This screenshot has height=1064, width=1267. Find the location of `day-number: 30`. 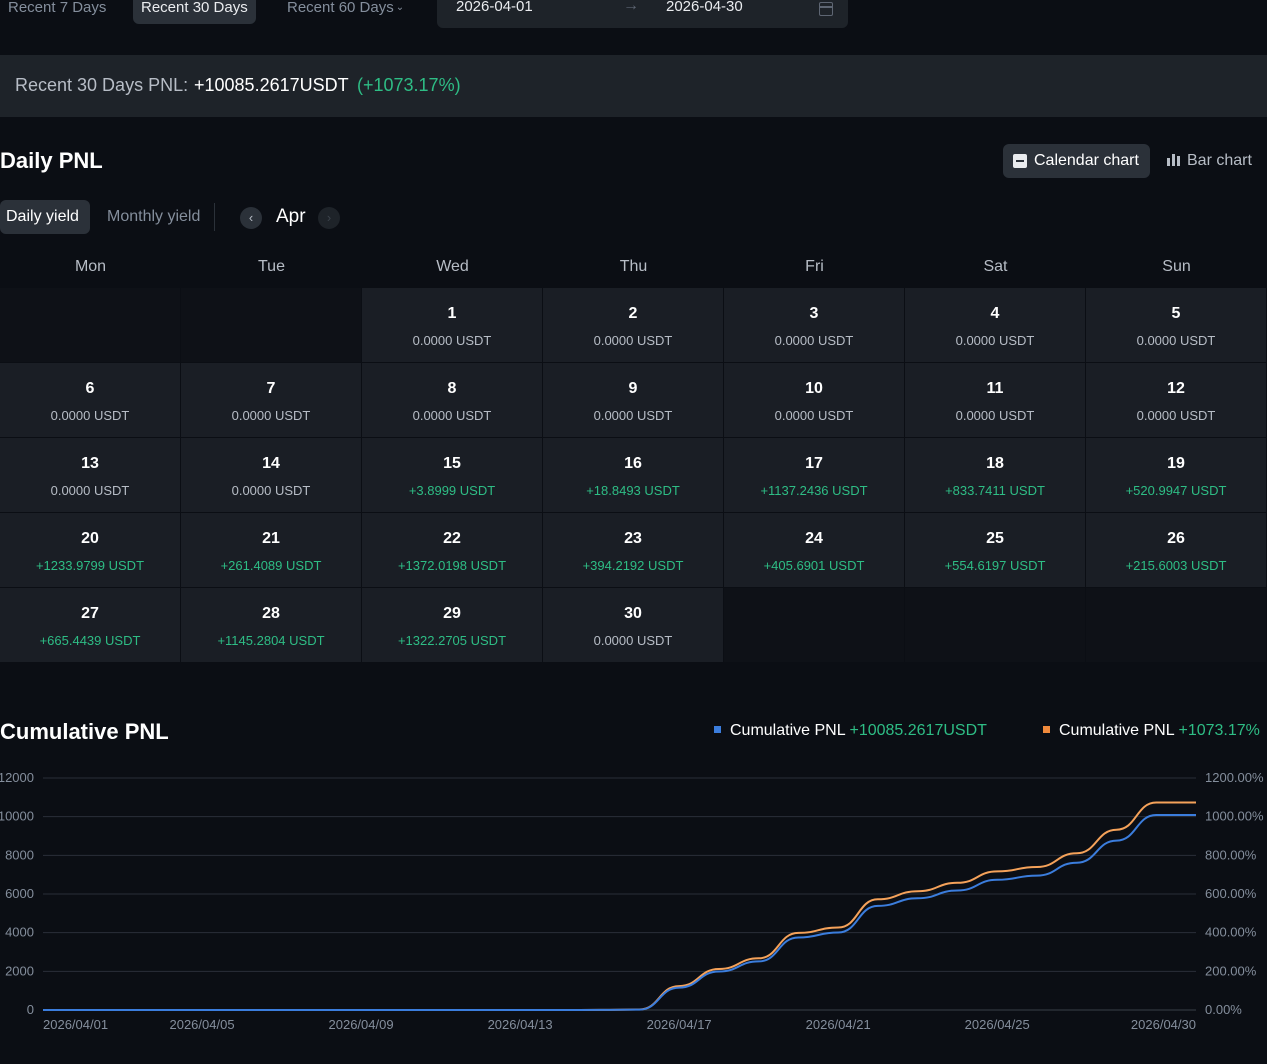

day-number: 30 is located at coordinates (633, 613).